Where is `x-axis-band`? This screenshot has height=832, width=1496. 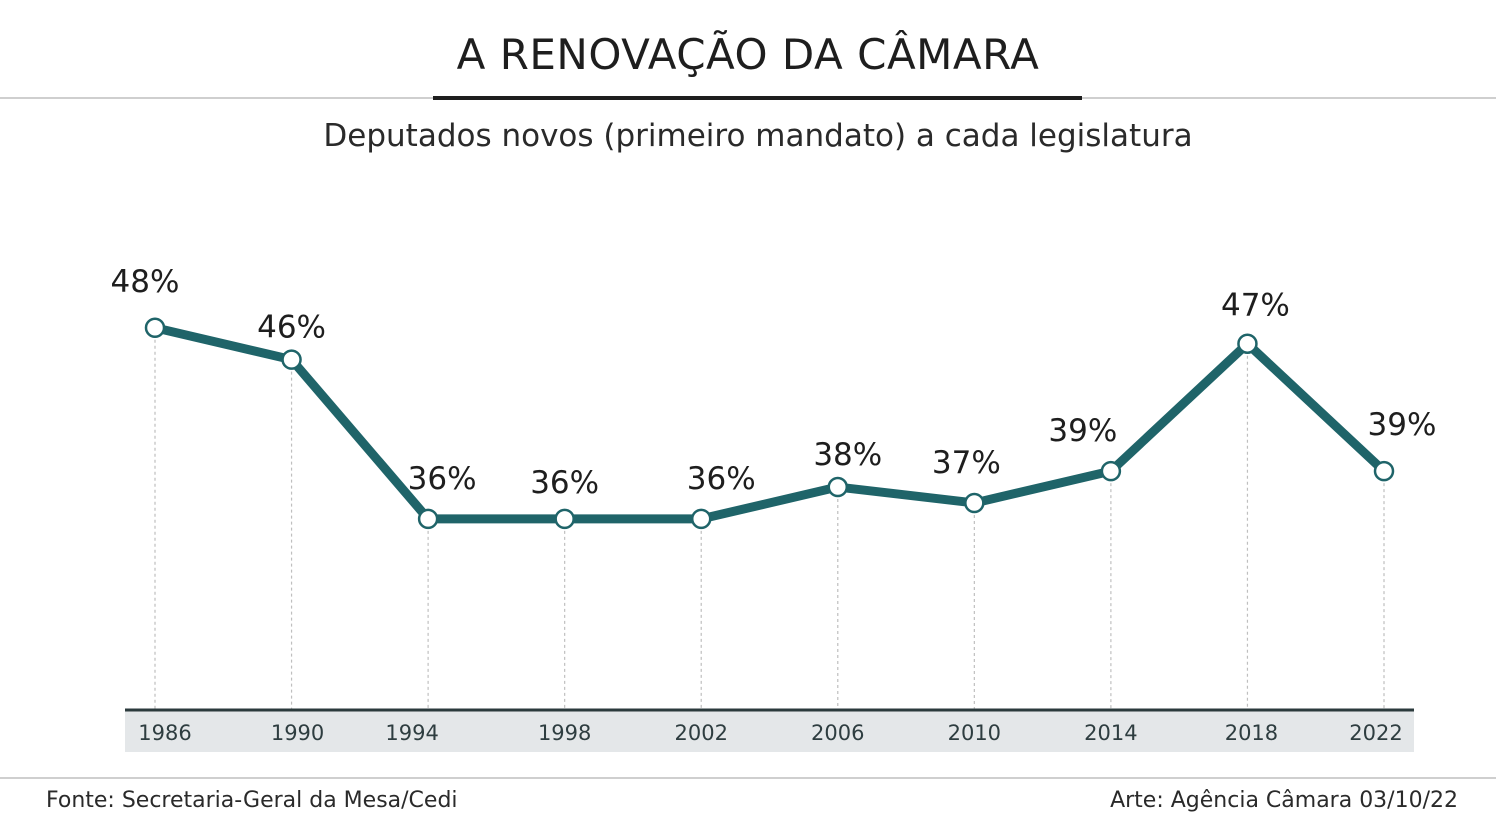 x-axis-band is located at coordinates (769, 731).